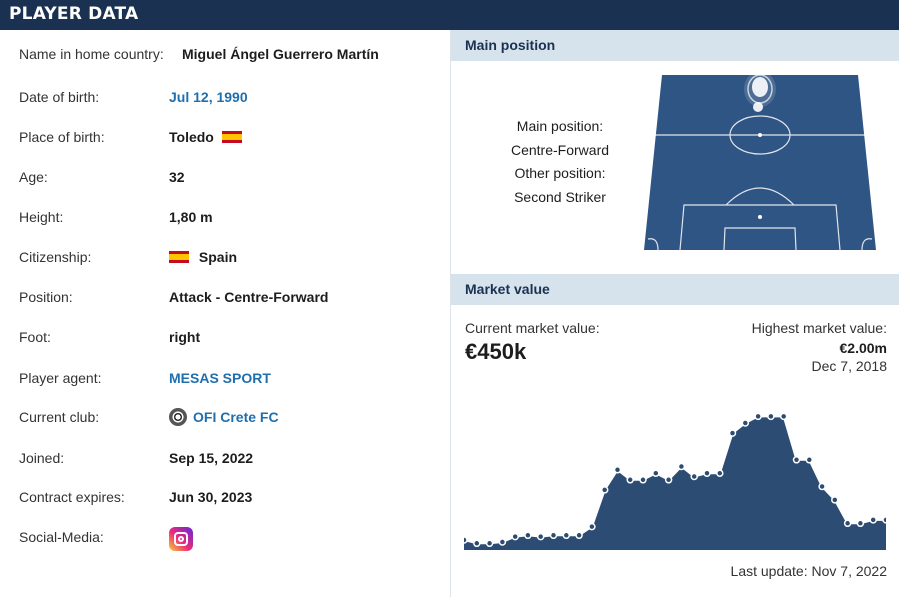 The width and height of the screenshot is (899, 597). What do you see at coordinates (760, 217) in the screenshot?
I see `penalty-spot` at bounding box center [760, 217].